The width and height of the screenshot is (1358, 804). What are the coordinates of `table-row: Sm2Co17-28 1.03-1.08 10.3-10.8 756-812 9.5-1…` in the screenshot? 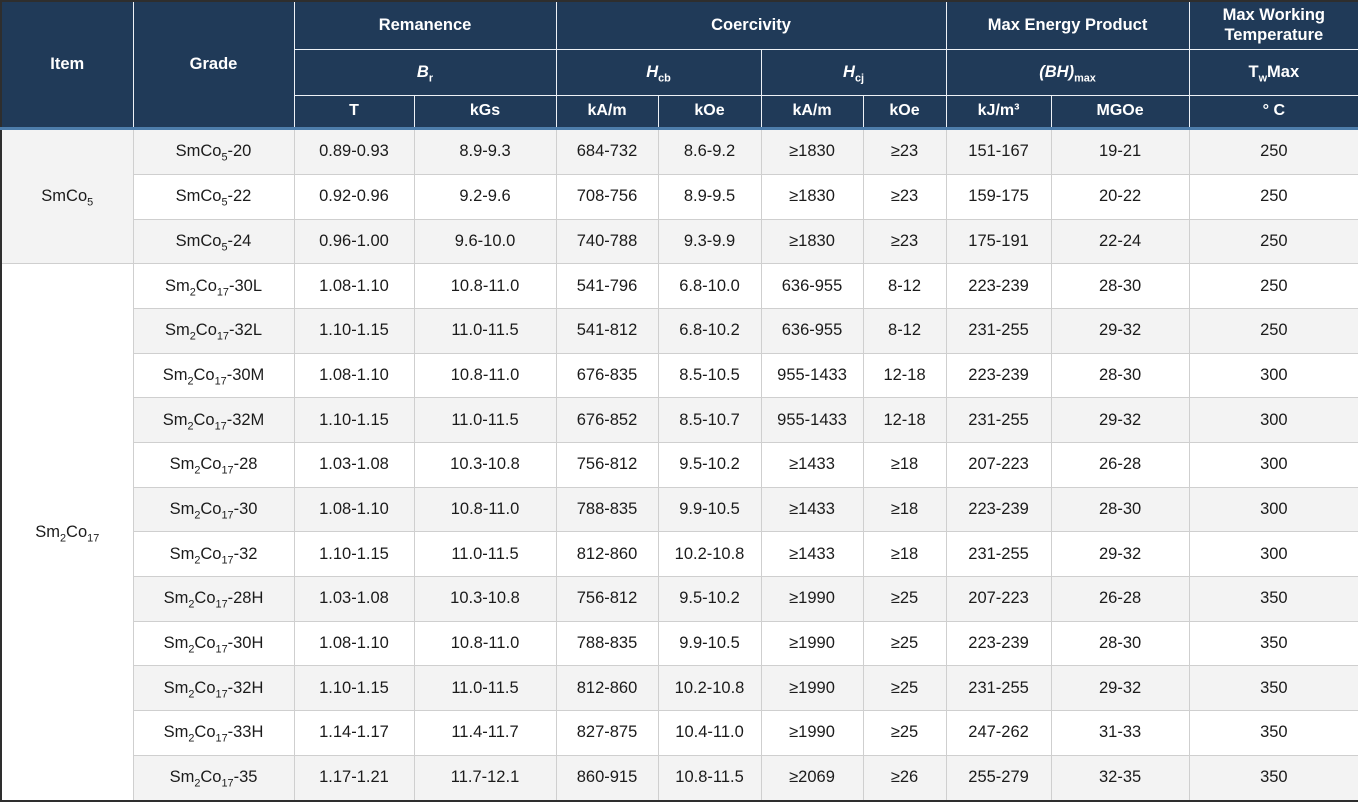 It's located at (679, 465).